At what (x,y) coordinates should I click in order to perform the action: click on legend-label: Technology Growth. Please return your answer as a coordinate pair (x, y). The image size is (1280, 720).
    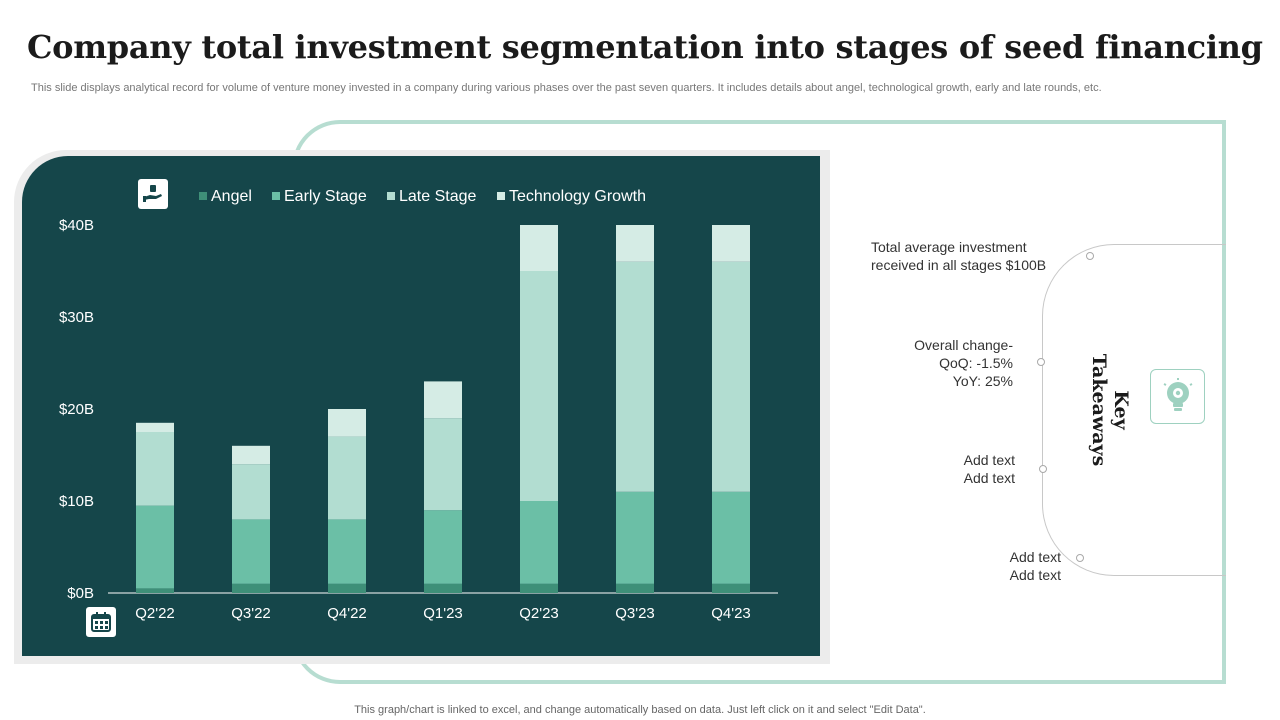
    Looking at the image, I should click on (577, 196).